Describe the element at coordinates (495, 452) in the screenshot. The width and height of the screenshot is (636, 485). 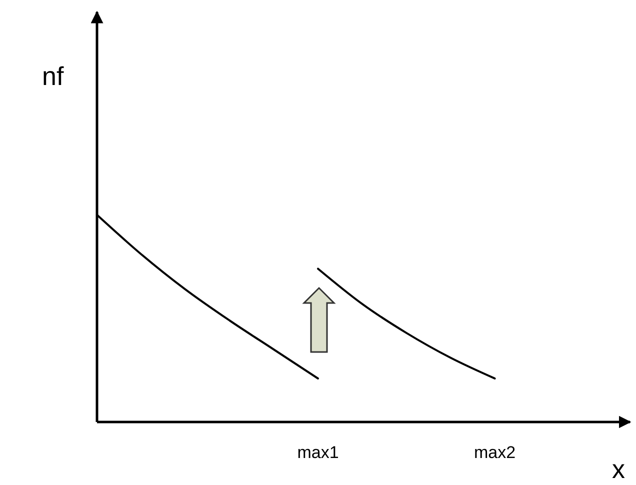
I see `x-tick-label: max2` at that location.